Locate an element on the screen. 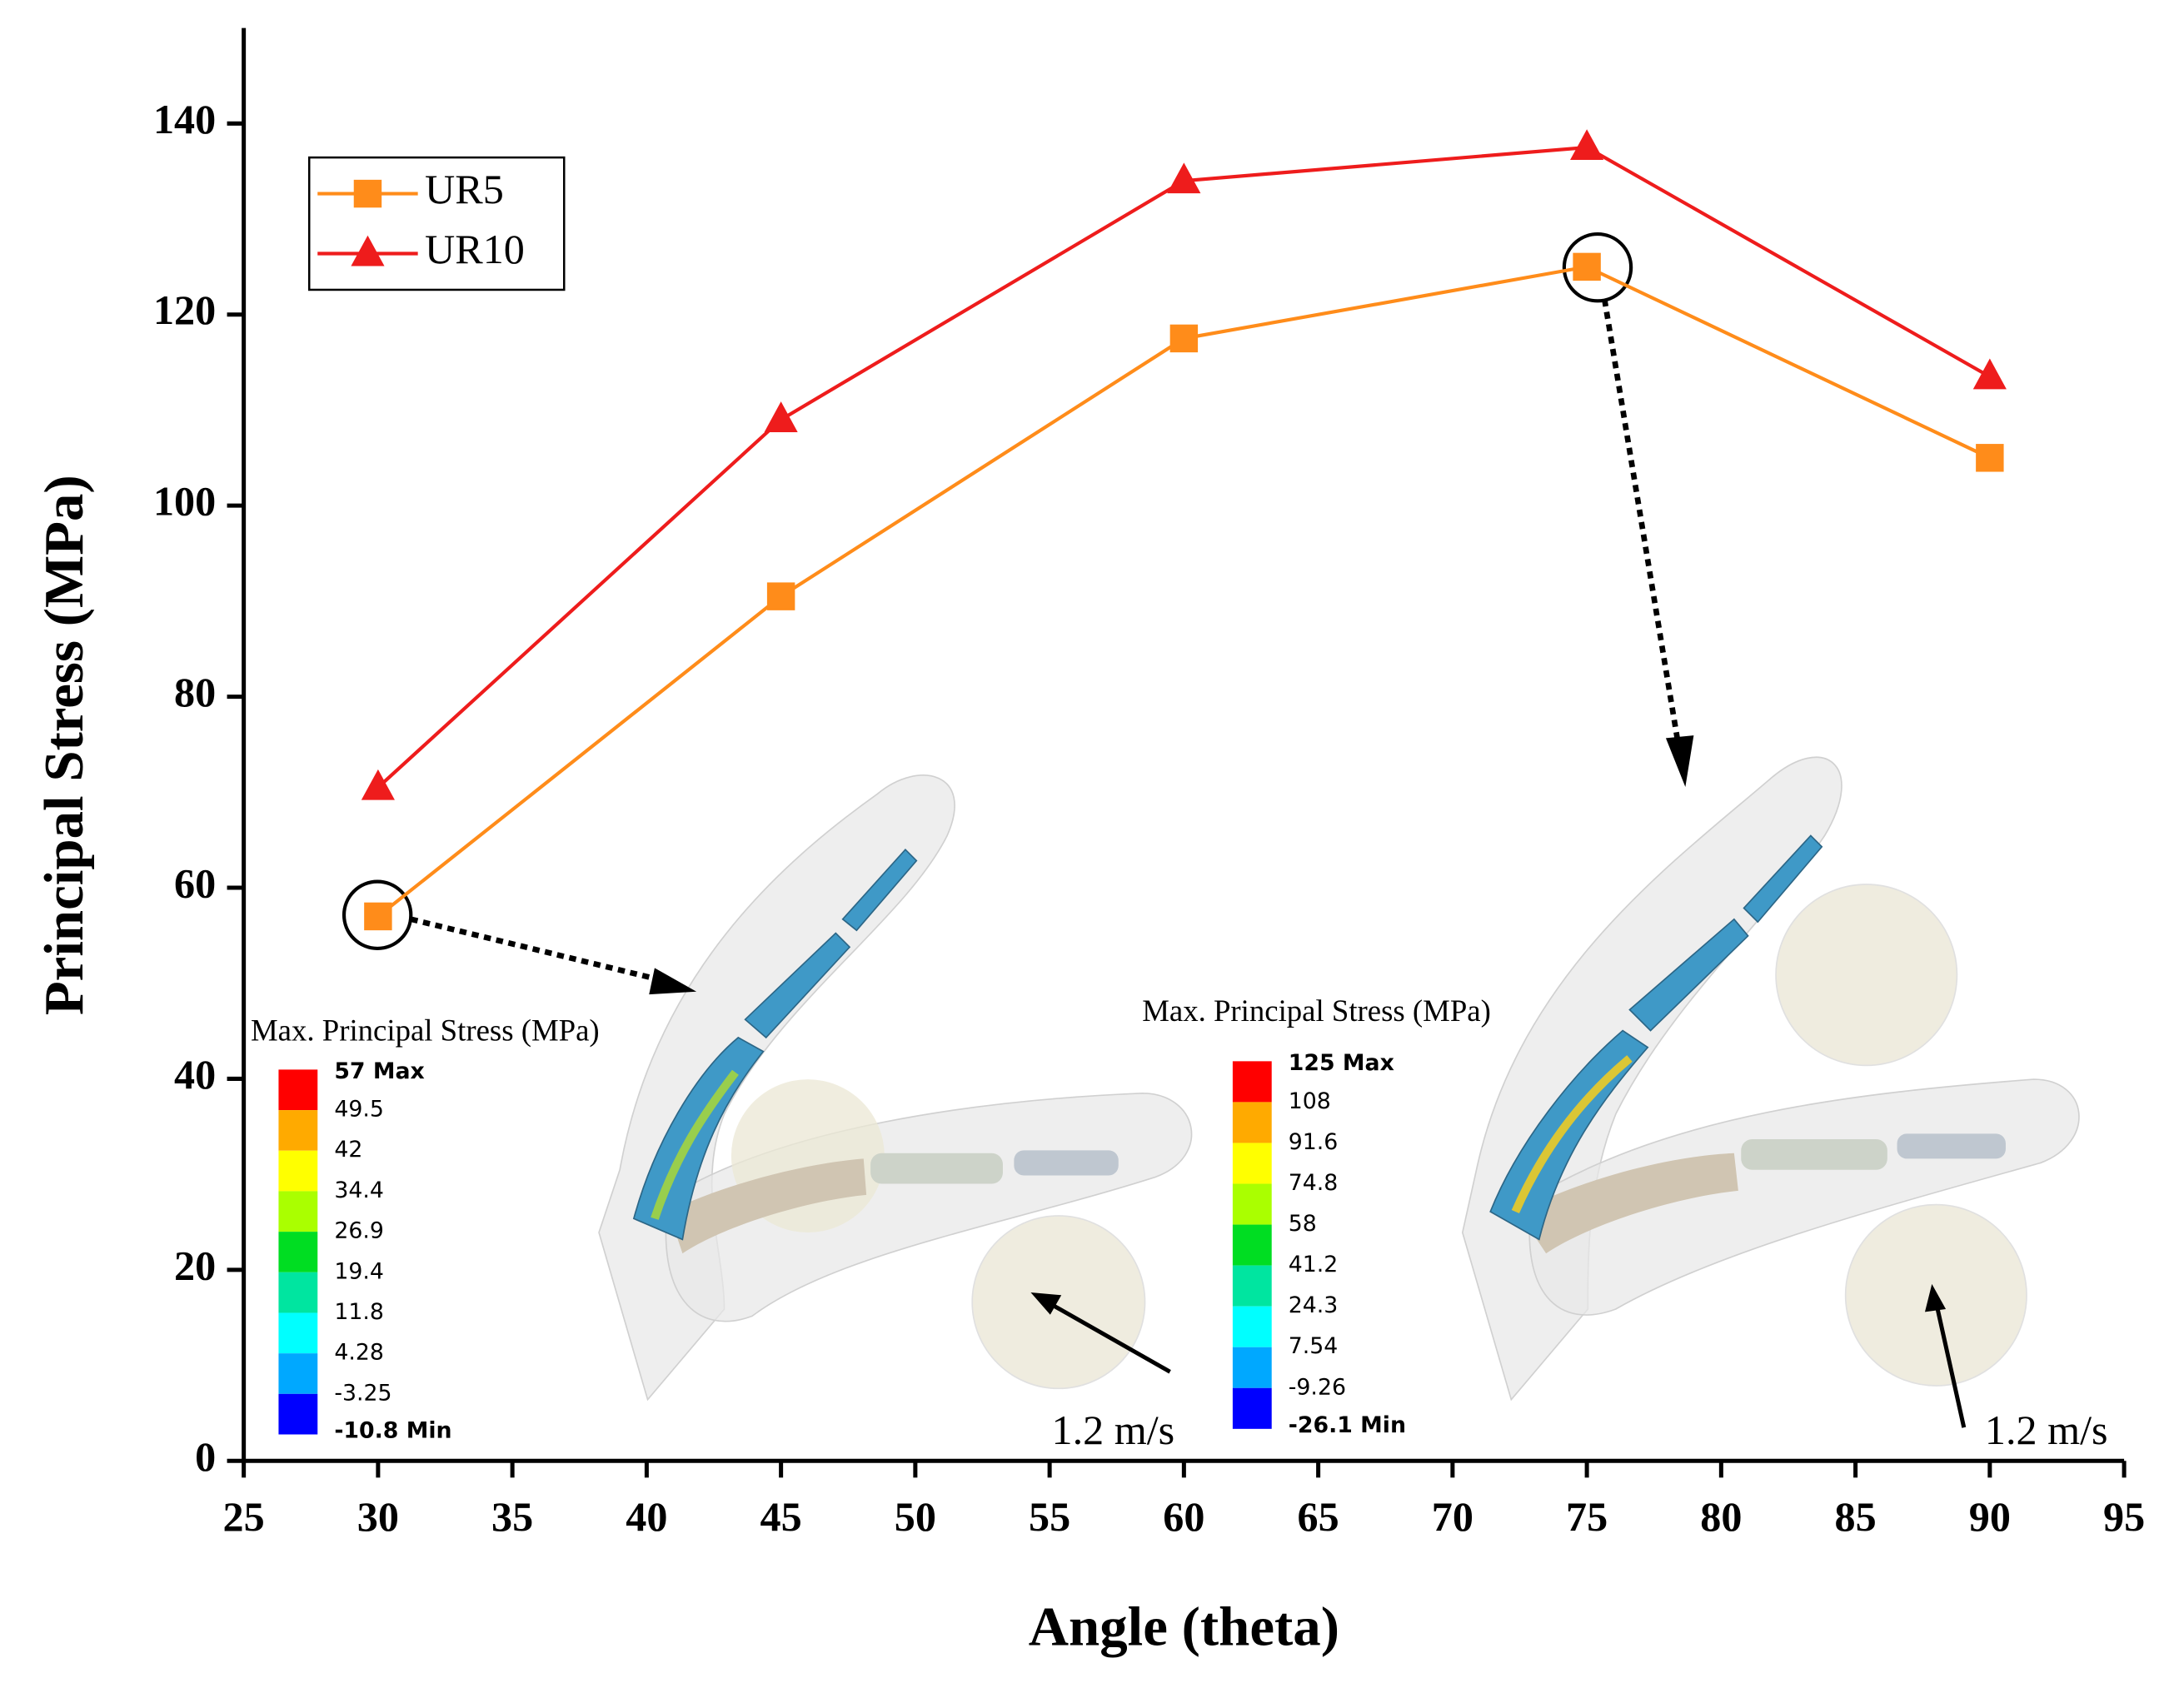  x-tick-label: 90 is located at coordinates (1990, 1516).